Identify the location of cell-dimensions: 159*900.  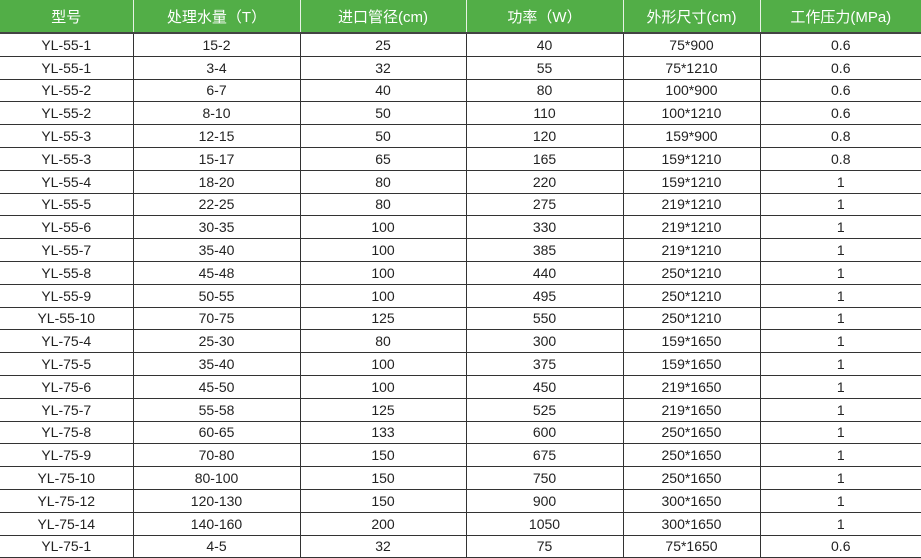
(691, 136).